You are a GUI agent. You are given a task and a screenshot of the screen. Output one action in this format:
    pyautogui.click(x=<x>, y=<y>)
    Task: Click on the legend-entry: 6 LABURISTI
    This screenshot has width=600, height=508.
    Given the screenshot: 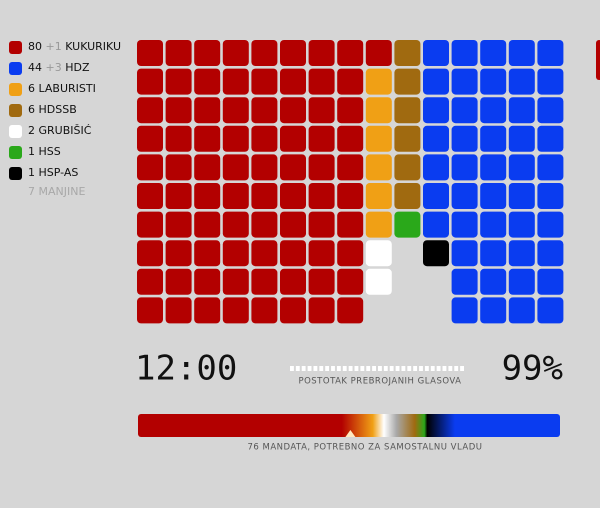 What is the action you would take?
    pyautogui.click(x=62, y=88)
    